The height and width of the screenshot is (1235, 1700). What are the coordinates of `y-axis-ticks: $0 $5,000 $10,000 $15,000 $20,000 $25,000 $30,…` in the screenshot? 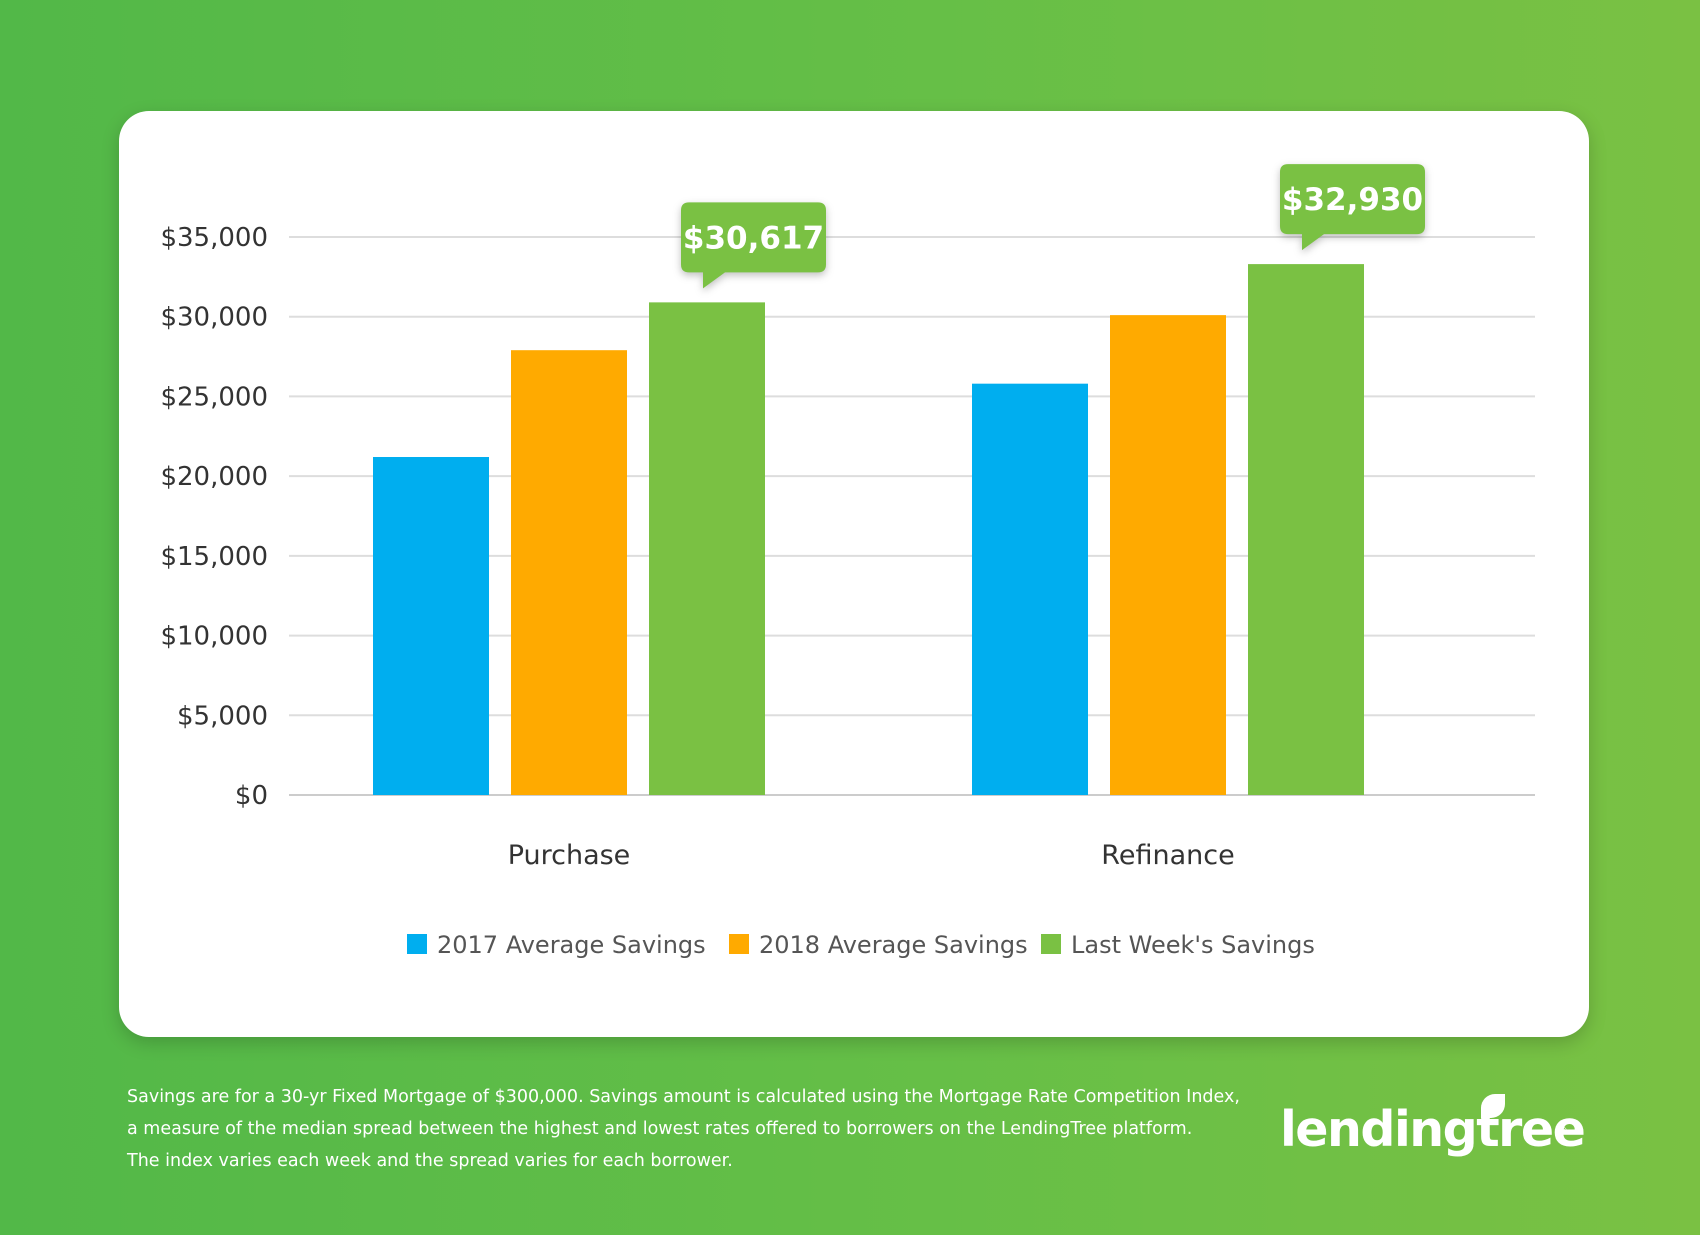 It's located at (214, 517).